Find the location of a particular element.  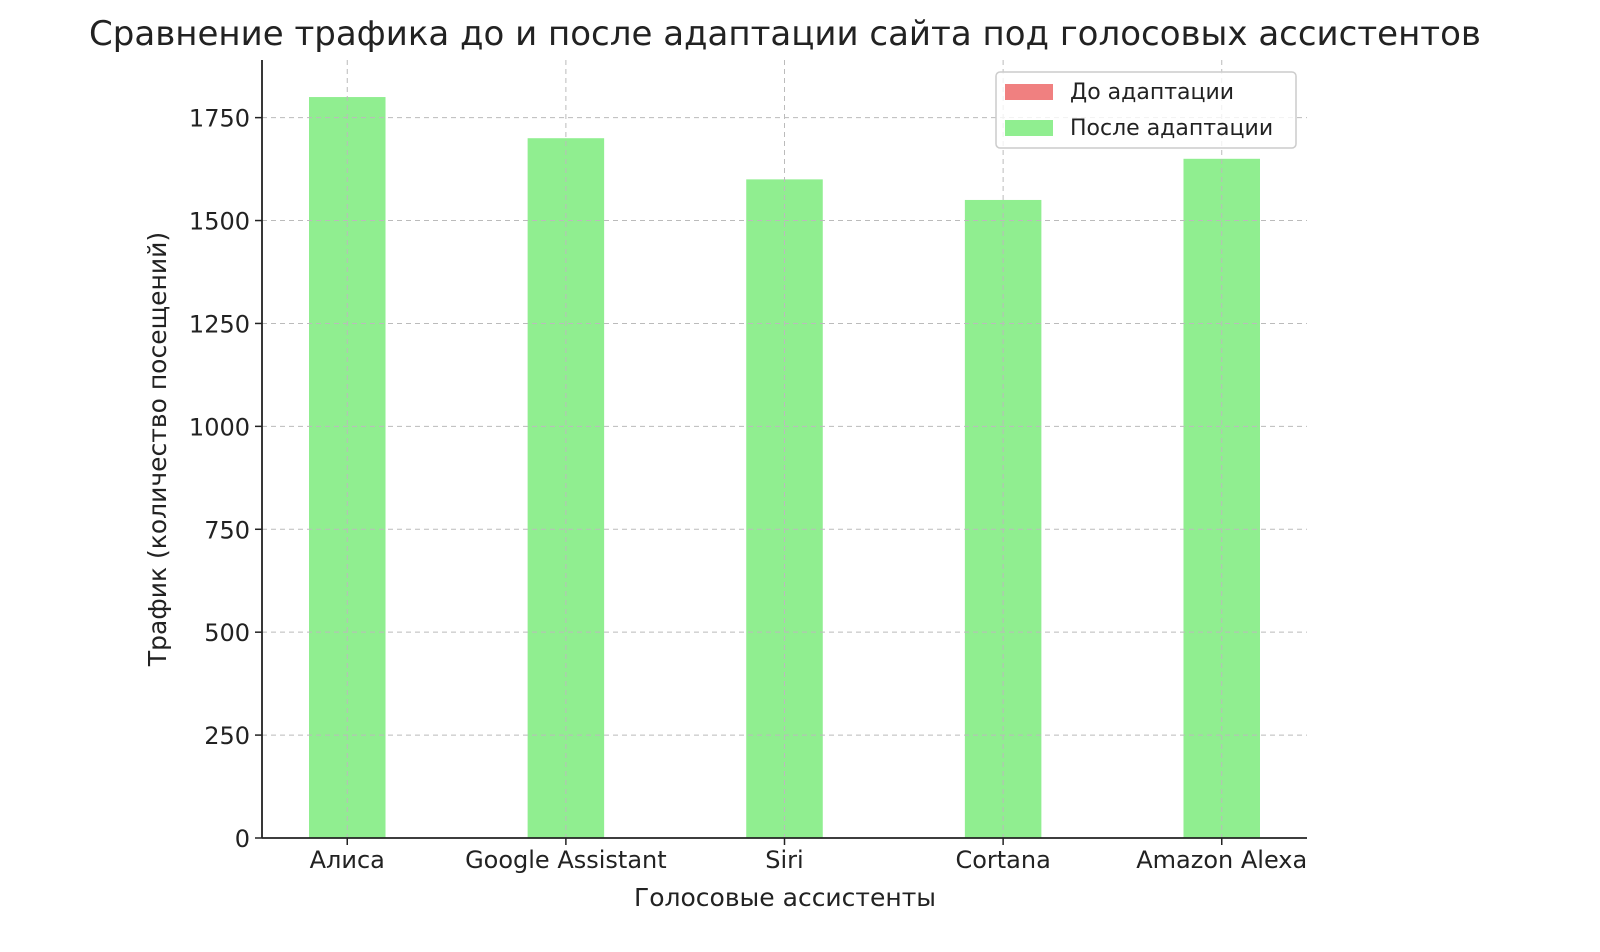

x-tick-label: Алиса is located at coordinates (347, 860).